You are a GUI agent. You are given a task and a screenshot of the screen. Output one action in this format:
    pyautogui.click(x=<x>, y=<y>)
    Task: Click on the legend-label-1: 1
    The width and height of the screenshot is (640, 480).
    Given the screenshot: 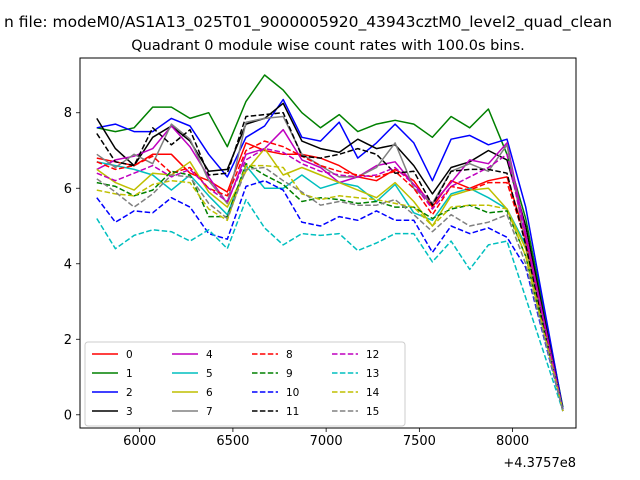 What is the action you would take?
    pyautogui.click(x=129, y=374)
    